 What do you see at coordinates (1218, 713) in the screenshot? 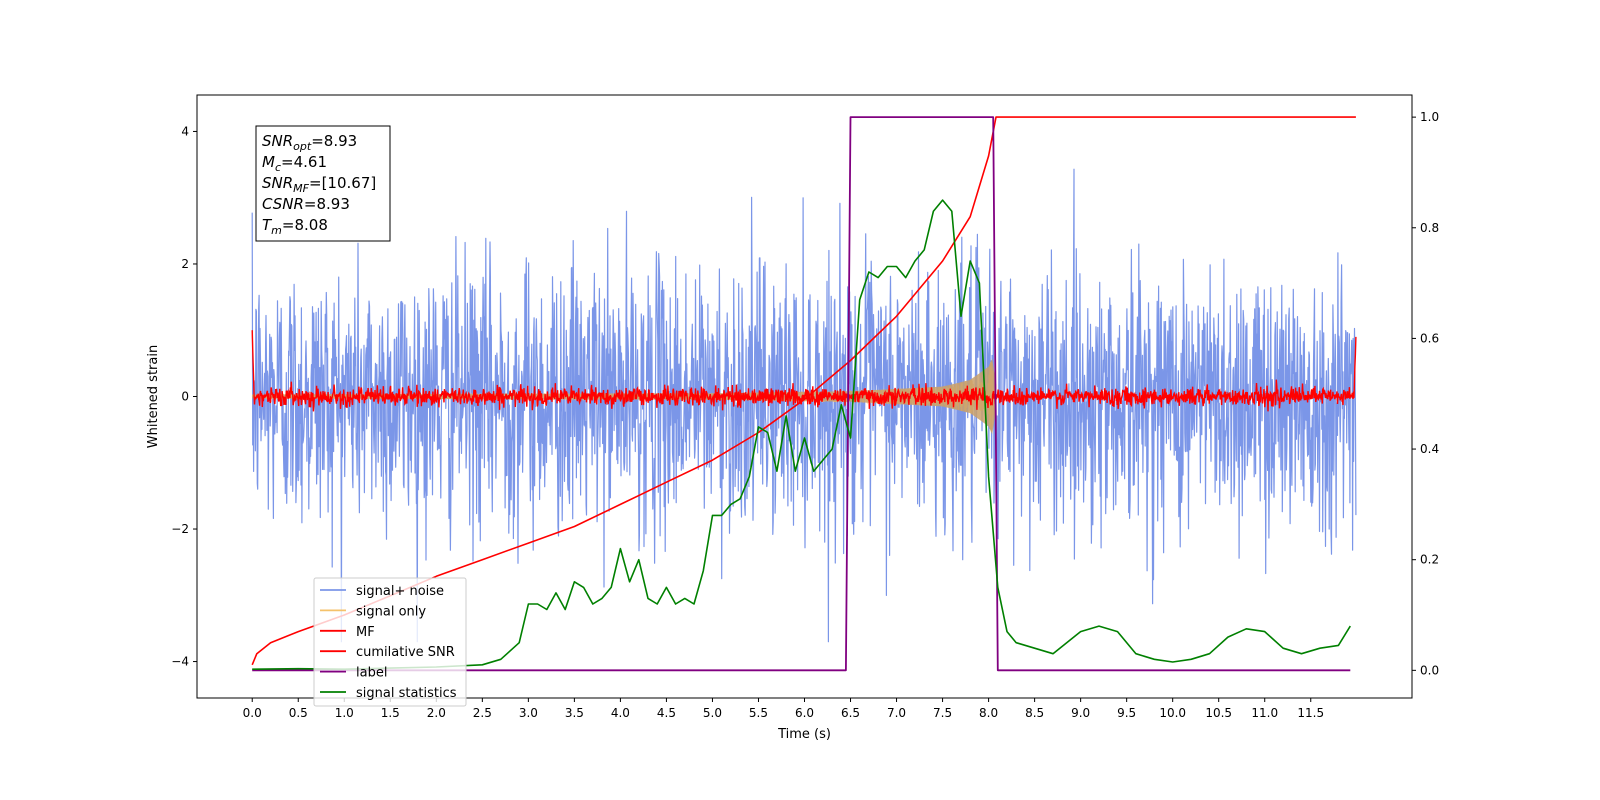
I see `x-tick-label: 10.5` at bounding box center [1218, 713].